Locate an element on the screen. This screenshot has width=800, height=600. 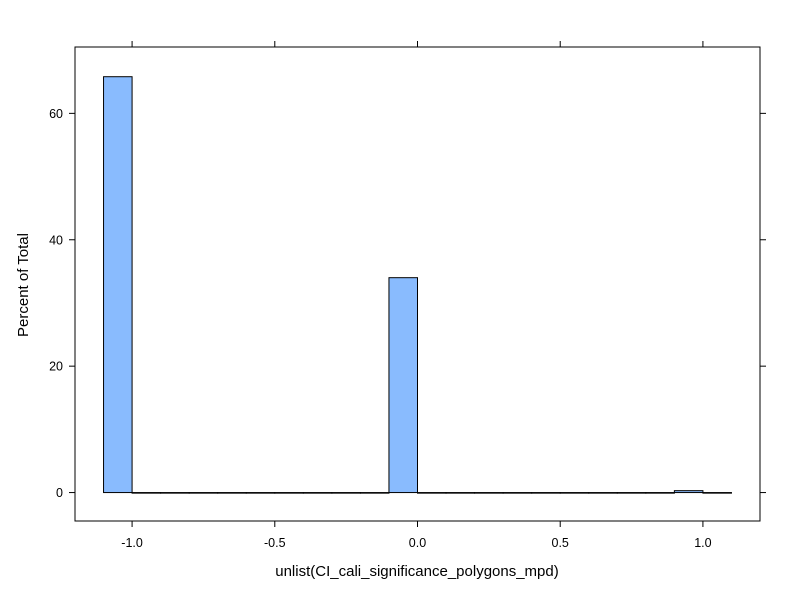
y-tick-label: 40 is located at coordinates (56, 240).